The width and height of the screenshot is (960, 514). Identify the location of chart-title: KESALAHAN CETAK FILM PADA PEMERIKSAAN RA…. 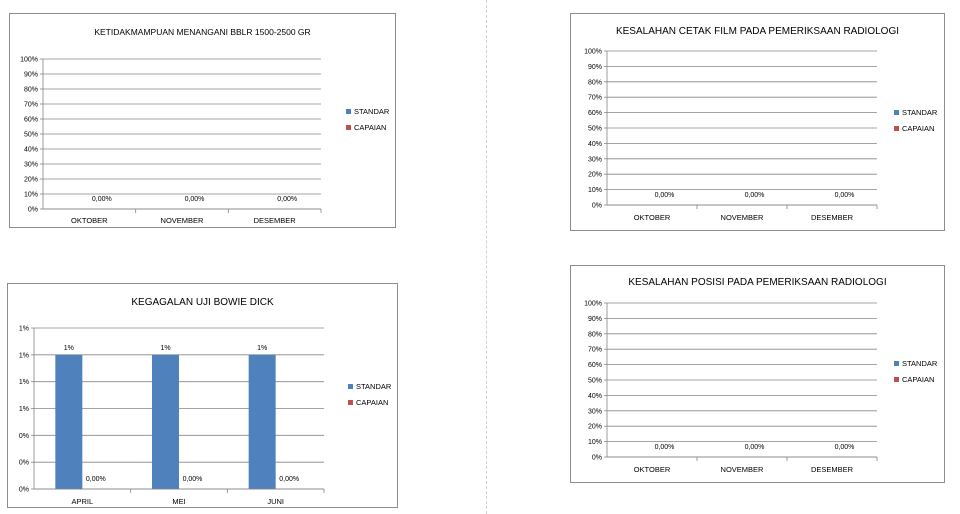
(757, 31).